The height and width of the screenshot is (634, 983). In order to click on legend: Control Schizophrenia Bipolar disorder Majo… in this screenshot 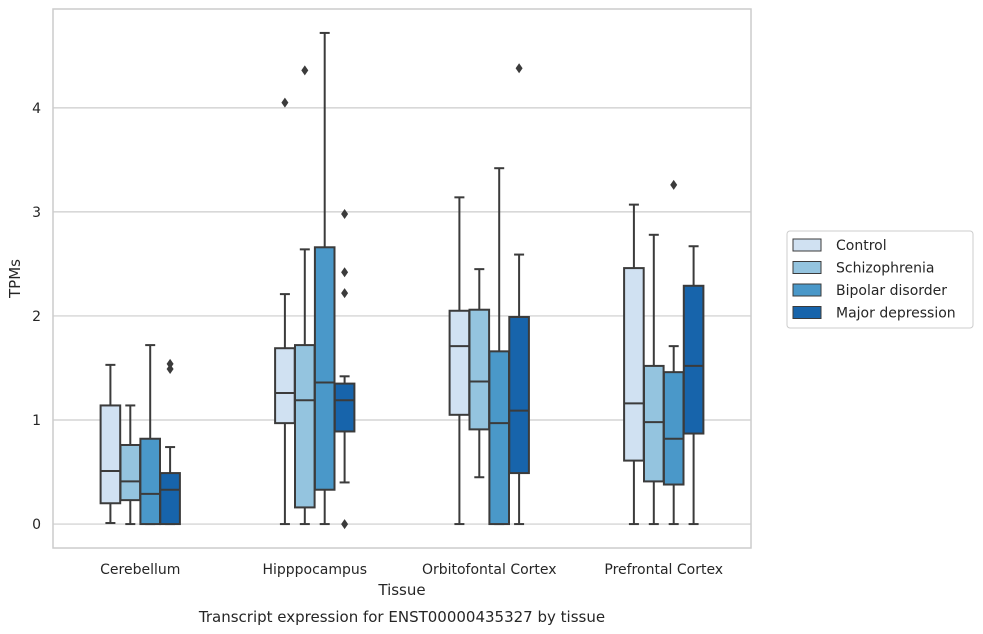, I will do `click(880, 279)`.